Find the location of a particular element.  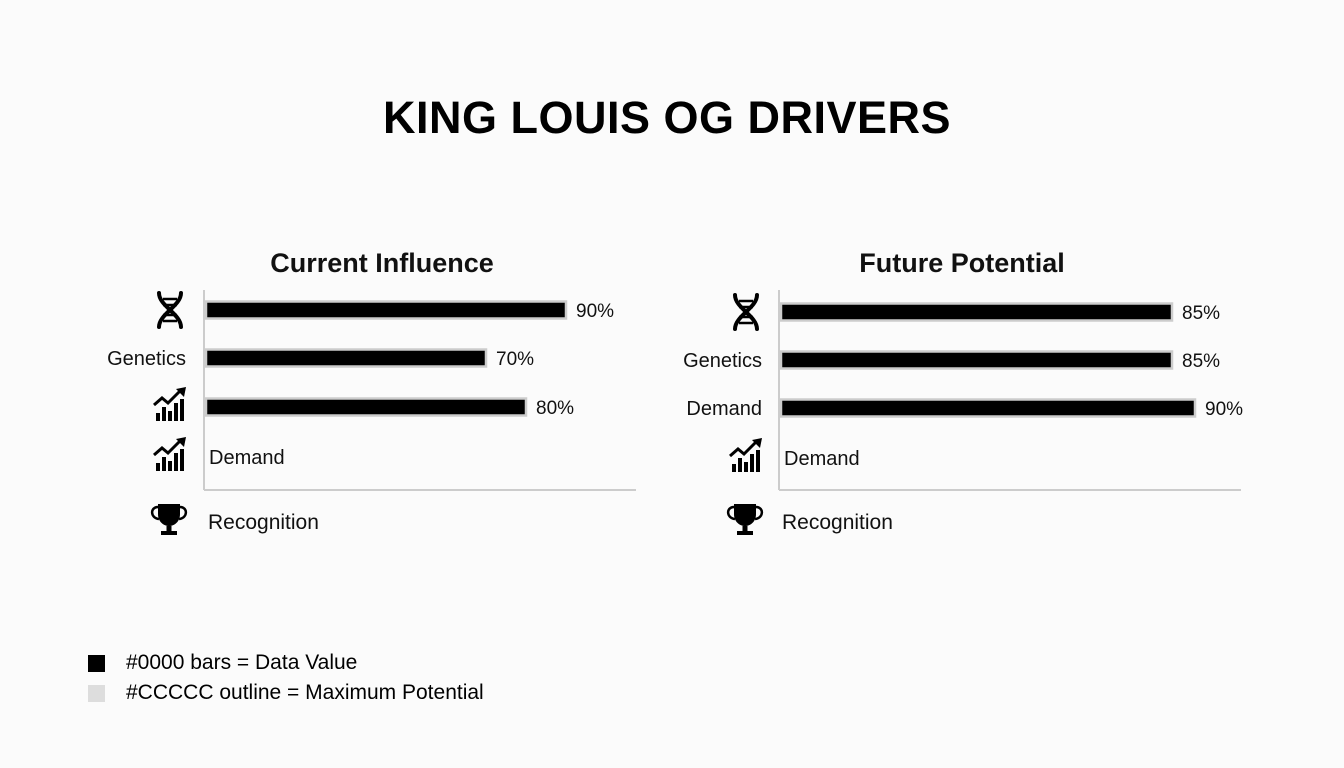

legend-label-data-value: #0000 bars = Data Value is located at coordinates (242, 662).